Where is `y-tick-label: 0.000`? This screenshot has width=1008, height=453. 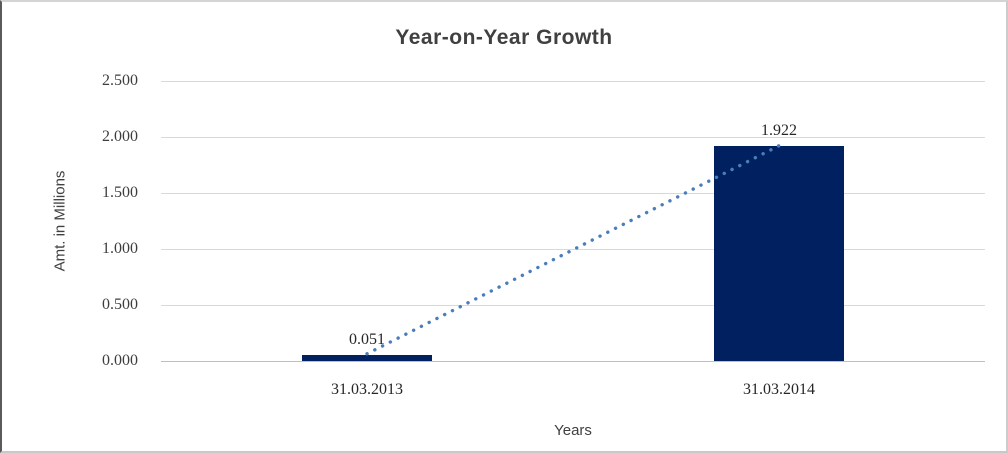
y-tick-label: 0.000 is located at coordinates (120, 360).